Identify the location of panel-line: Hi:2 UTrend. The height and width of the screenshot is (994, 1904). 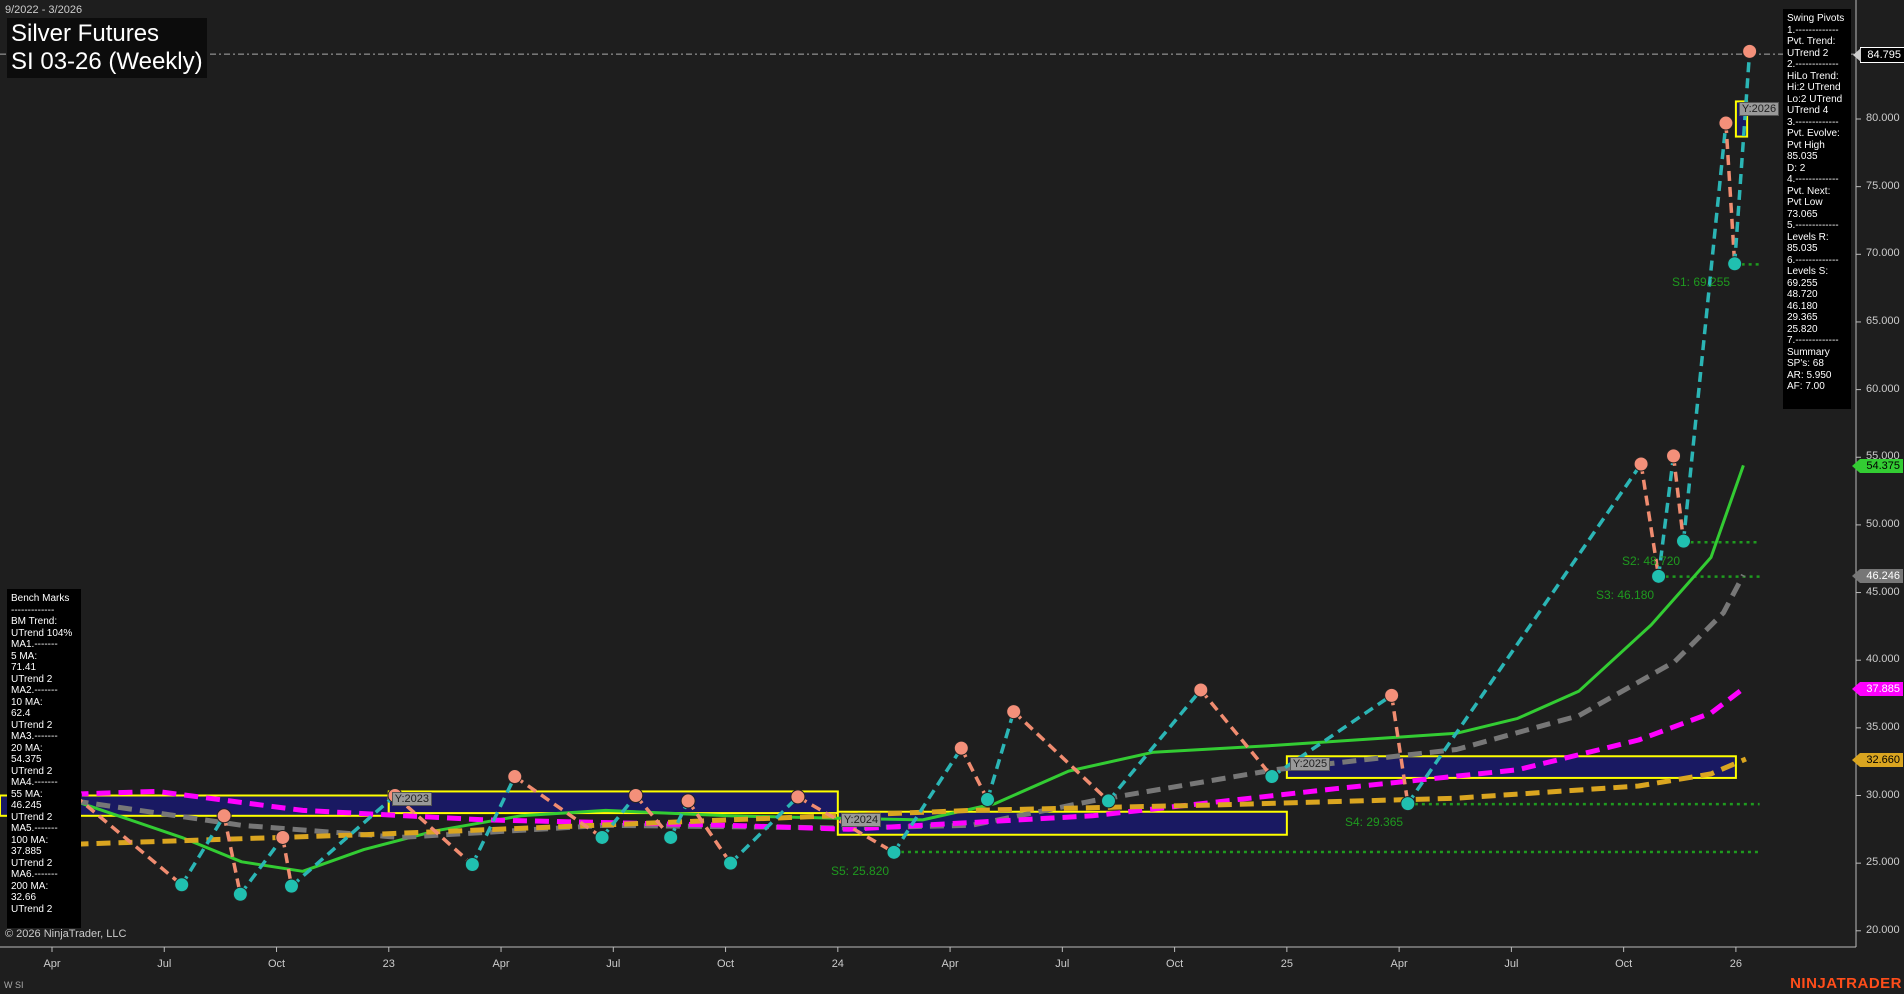
(1814, 87).